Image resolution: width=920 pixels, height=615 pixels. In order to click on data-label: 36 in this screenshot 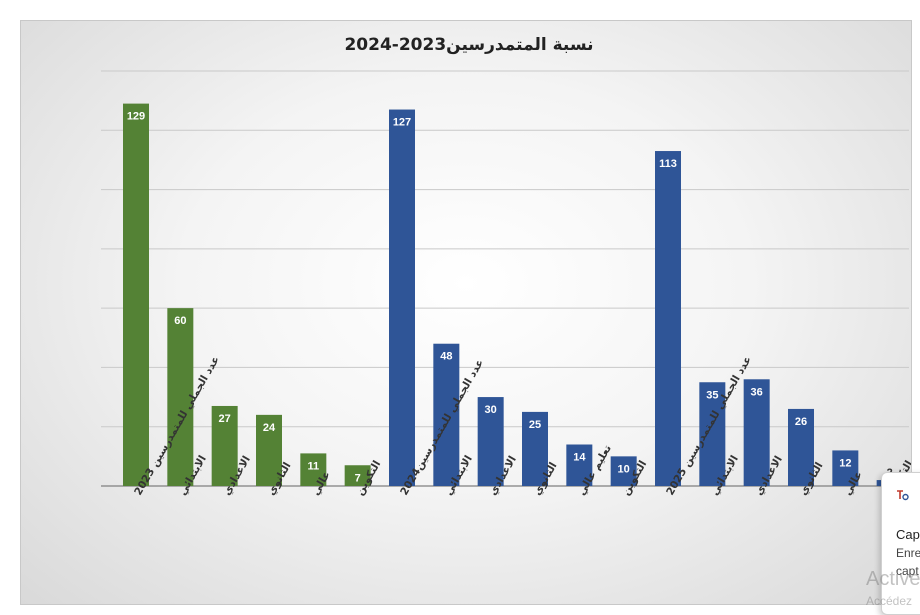, I will do `click(757, 392)`.